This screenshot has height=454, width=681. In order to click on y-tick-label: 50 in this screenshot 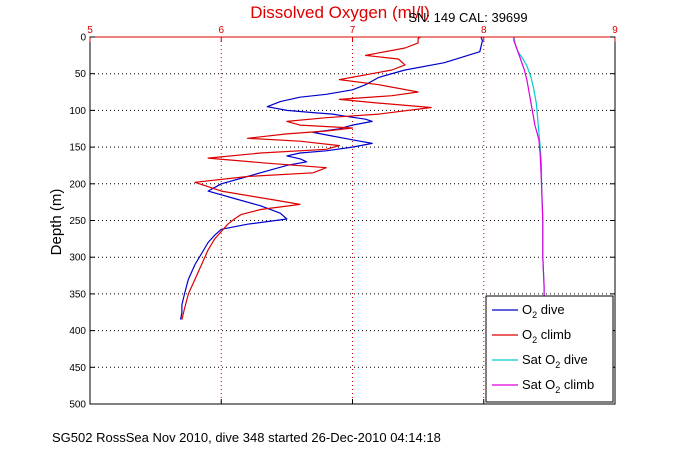, I will do `click(81, 74)`.